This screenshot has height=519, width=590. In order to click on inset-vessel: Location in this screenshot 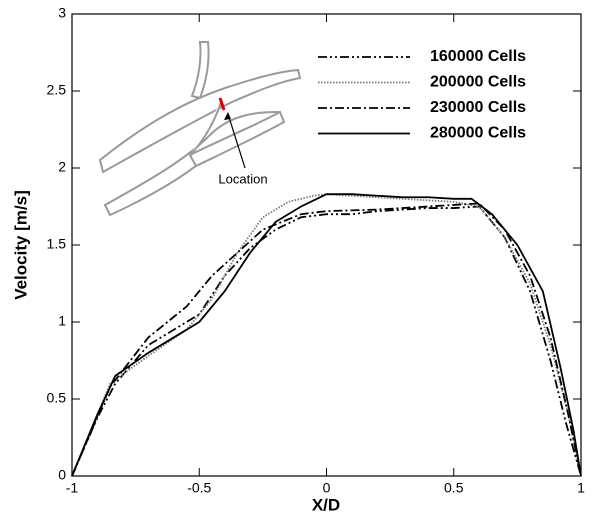, I will do `click(200, 129)`.